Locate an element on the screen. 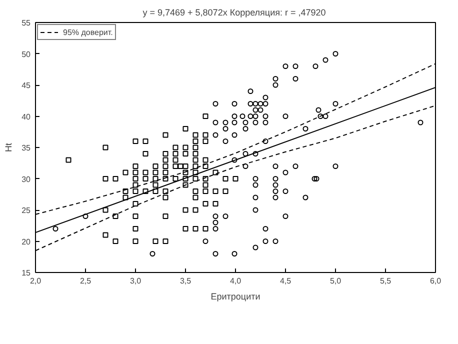  y-tick-label: 25 is located at coordinates (27, 210).